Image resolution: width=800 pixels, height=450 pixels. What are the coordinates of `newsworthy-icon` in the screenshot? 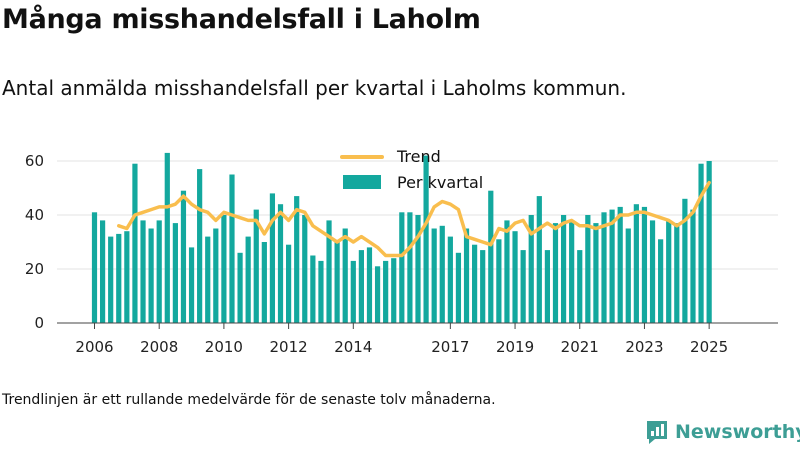 It's located at (657, 432).